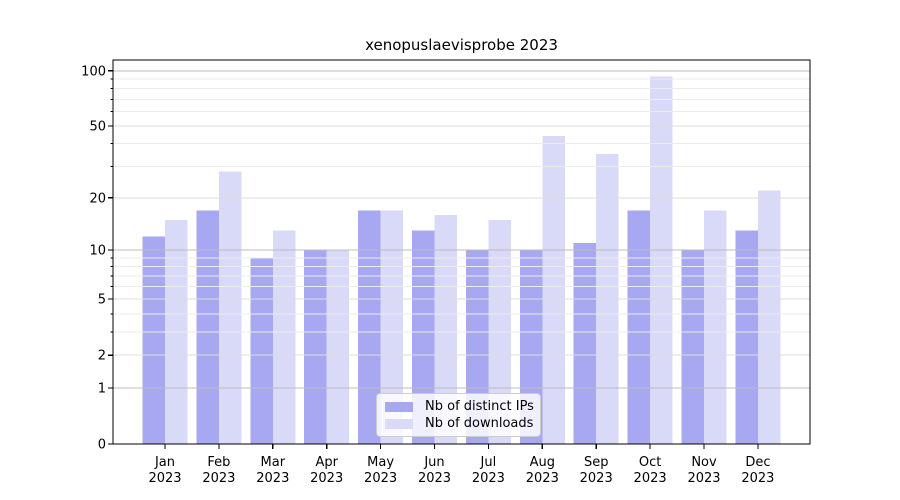  Describe the element at coordinates (423, 337) in the screenshot. I see `bar-distinct-ips-jun` at that location.